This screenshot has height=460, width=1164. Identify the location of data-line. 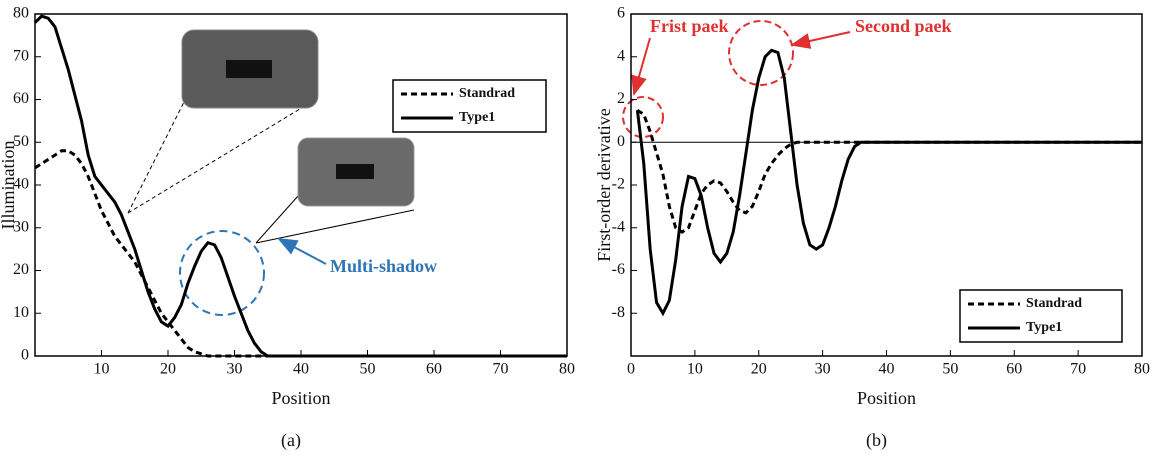
(889, 171).